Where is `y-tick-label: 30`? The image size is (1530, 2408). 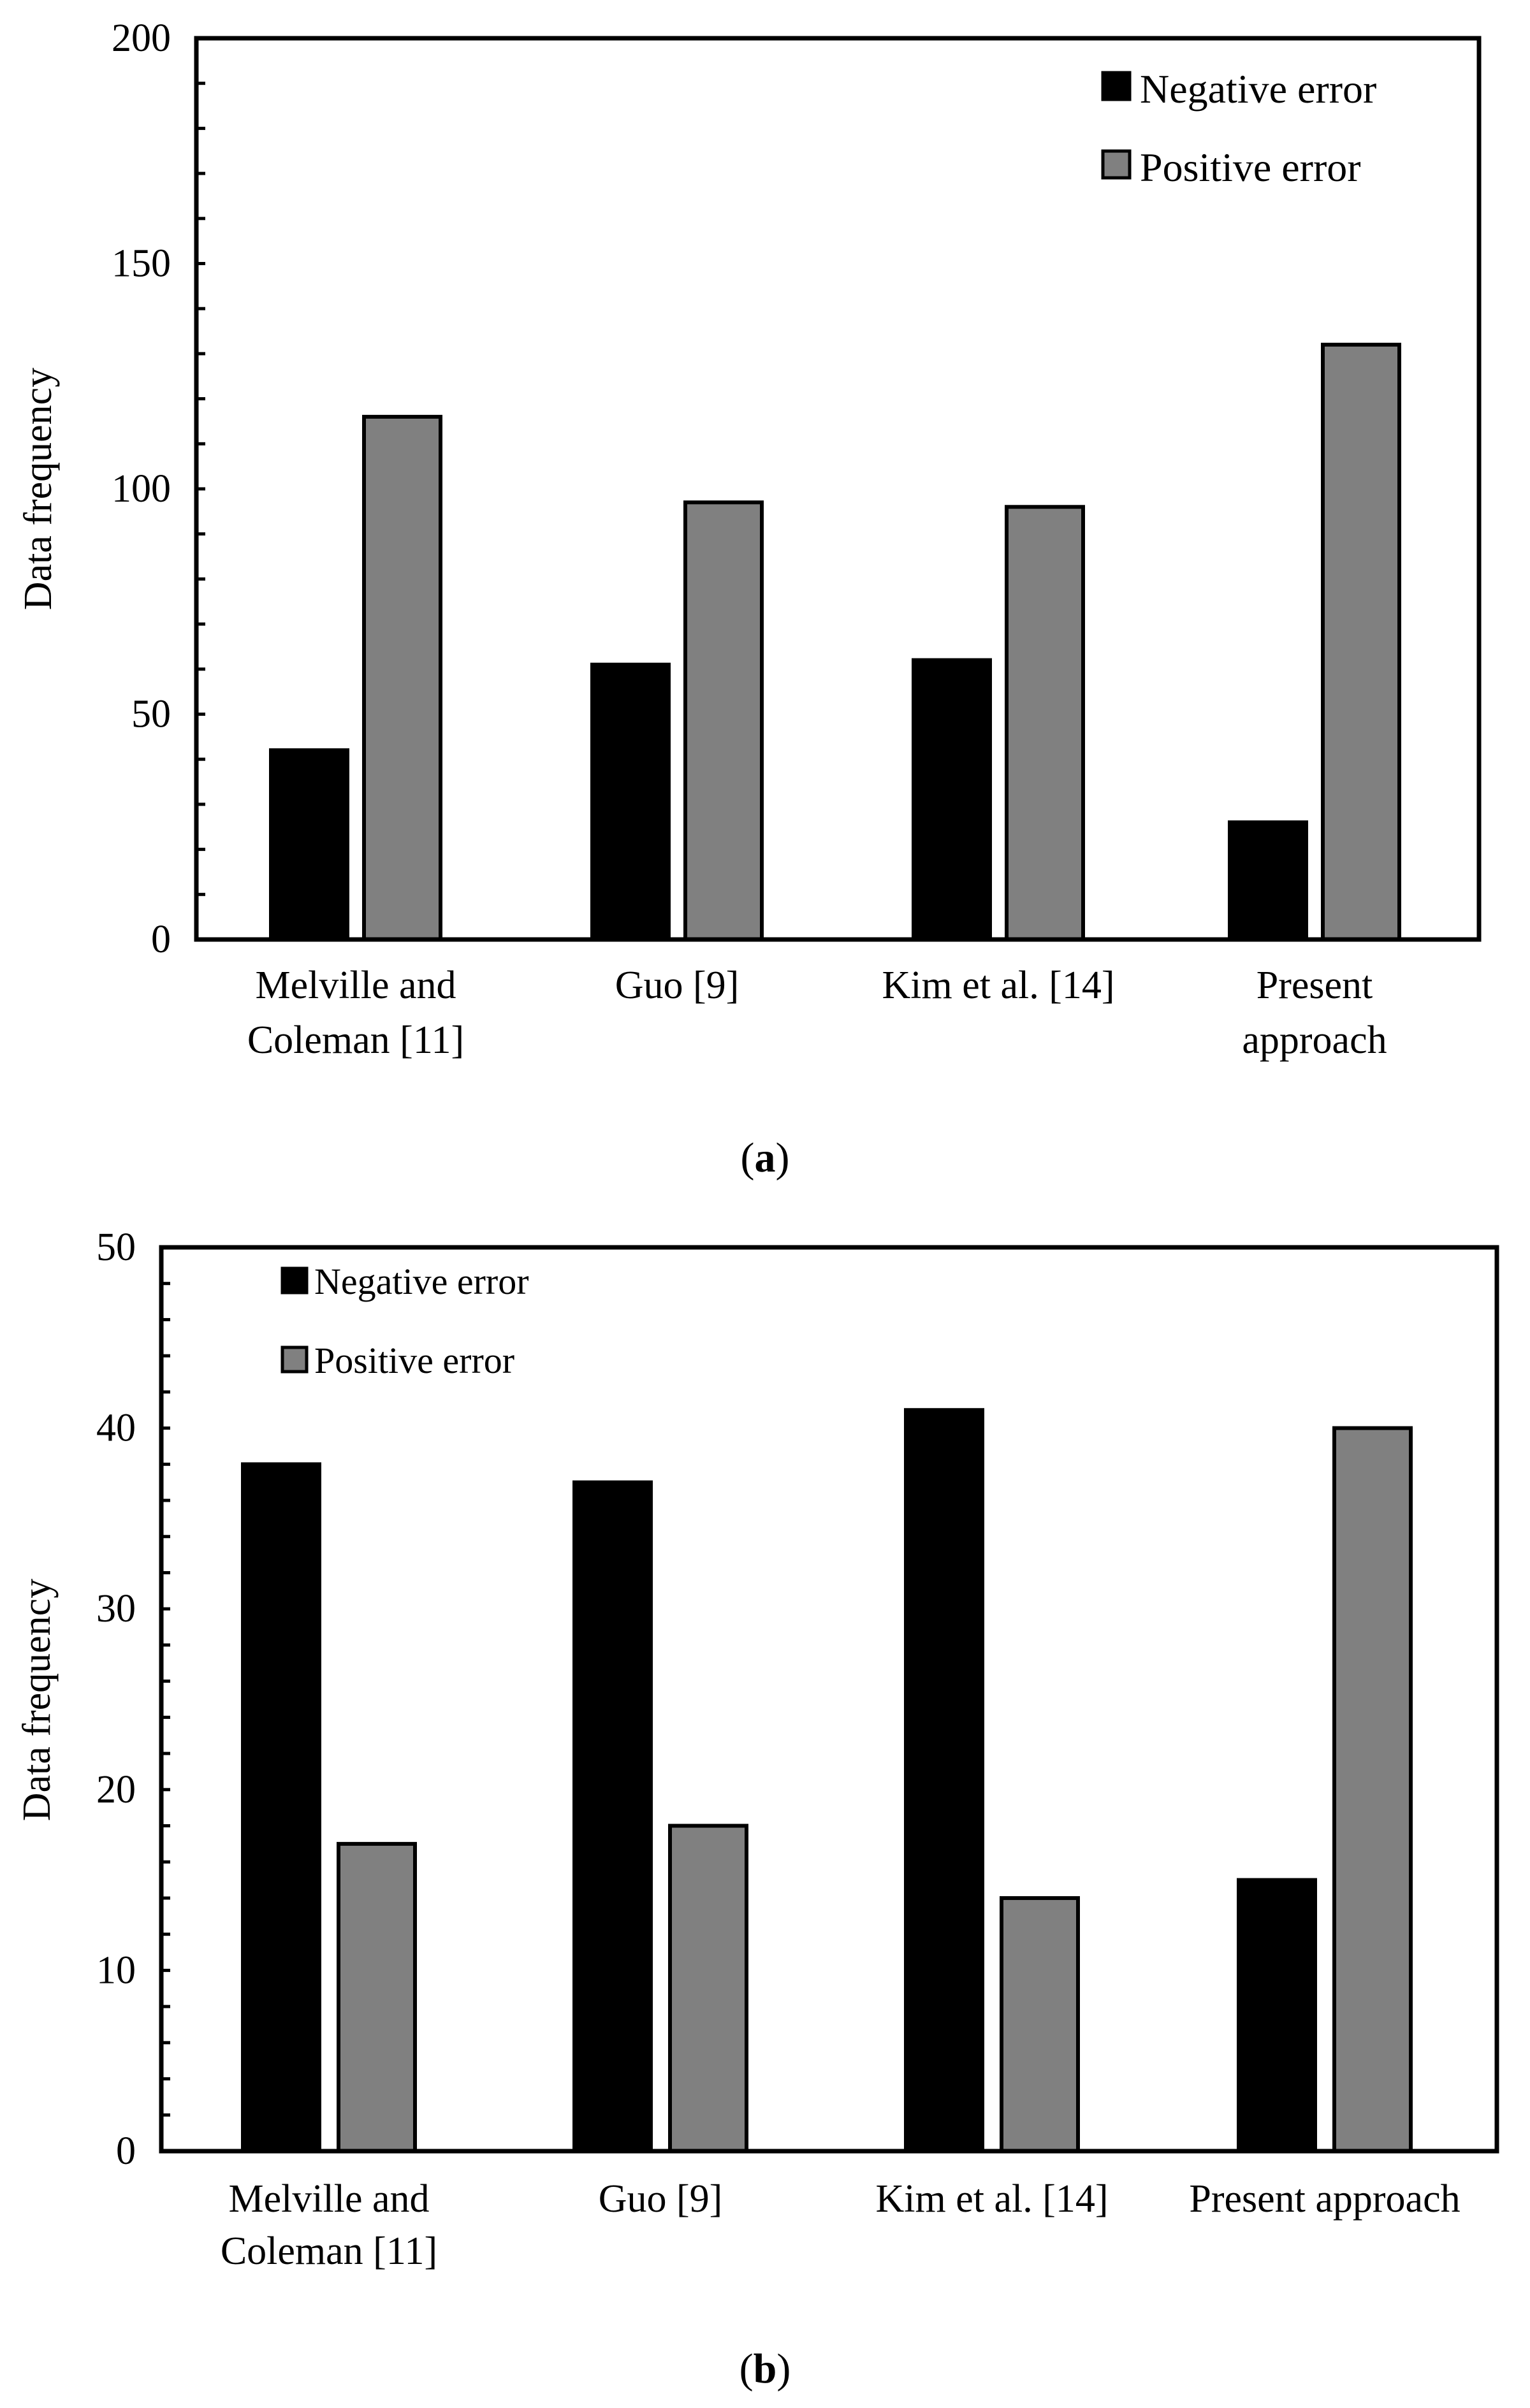
y-tick-label: 30 is located at coordinates (116, 1609).